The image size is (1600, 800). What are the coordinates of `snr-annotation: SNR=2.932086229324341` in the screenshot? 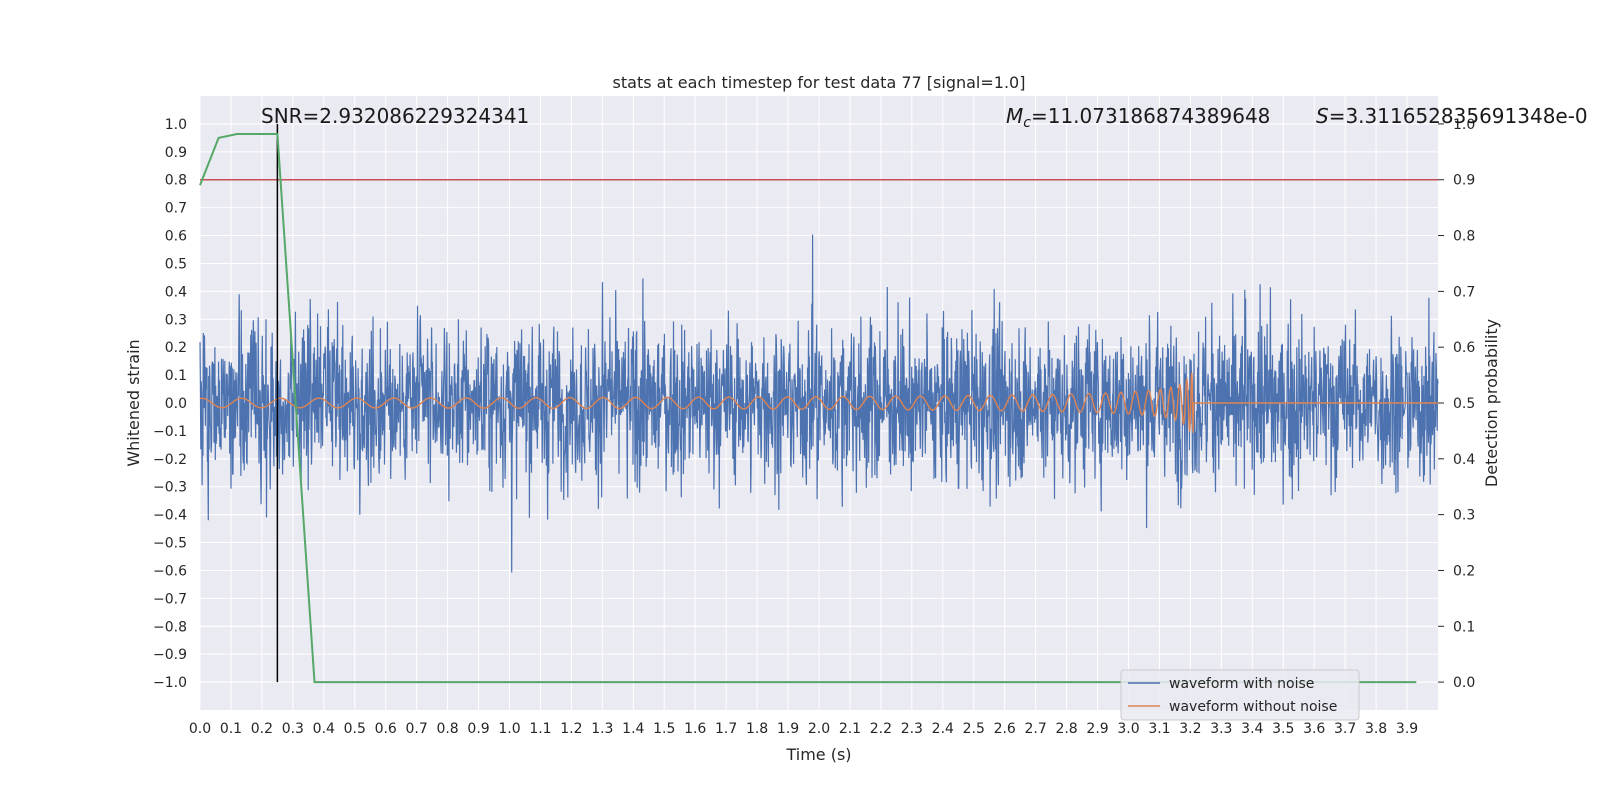 It's located at (395, 116).